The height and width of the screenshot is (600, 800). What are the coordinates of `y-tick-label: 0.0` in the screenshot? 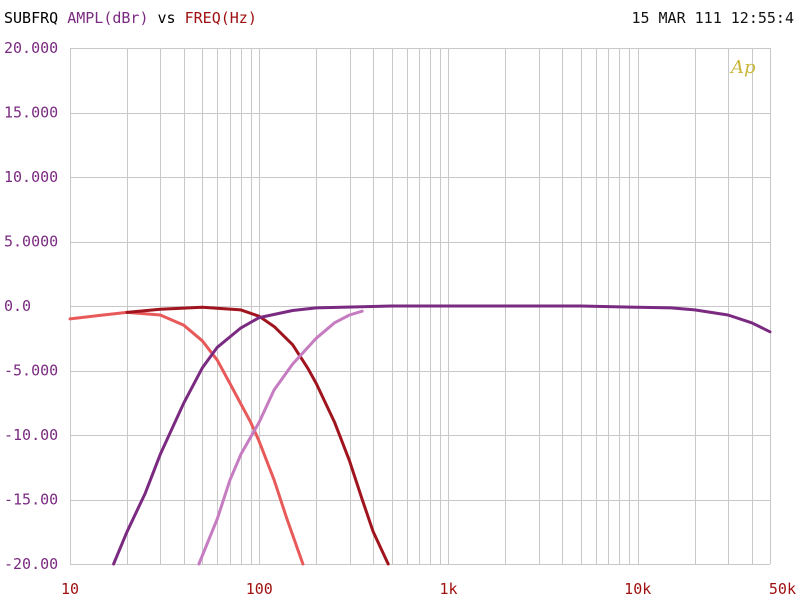 It's located at (17, 306).